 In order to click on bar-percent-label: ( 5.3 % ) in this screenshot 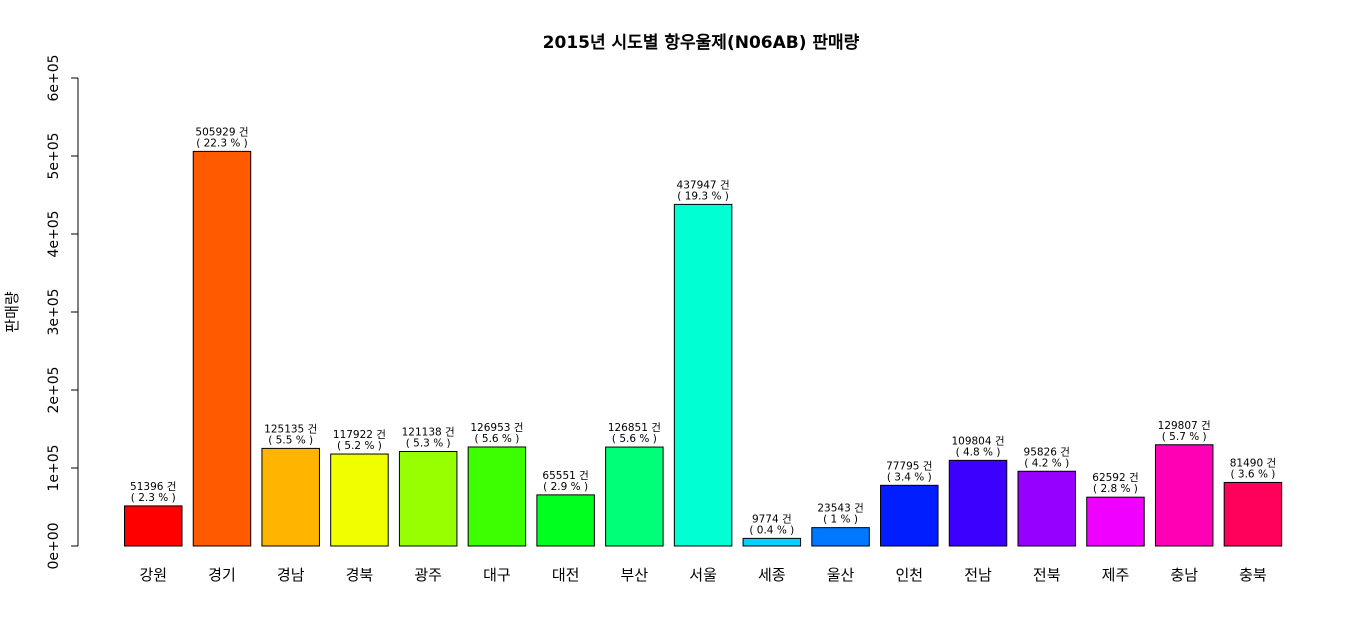, I will do `click(428, 444)`.